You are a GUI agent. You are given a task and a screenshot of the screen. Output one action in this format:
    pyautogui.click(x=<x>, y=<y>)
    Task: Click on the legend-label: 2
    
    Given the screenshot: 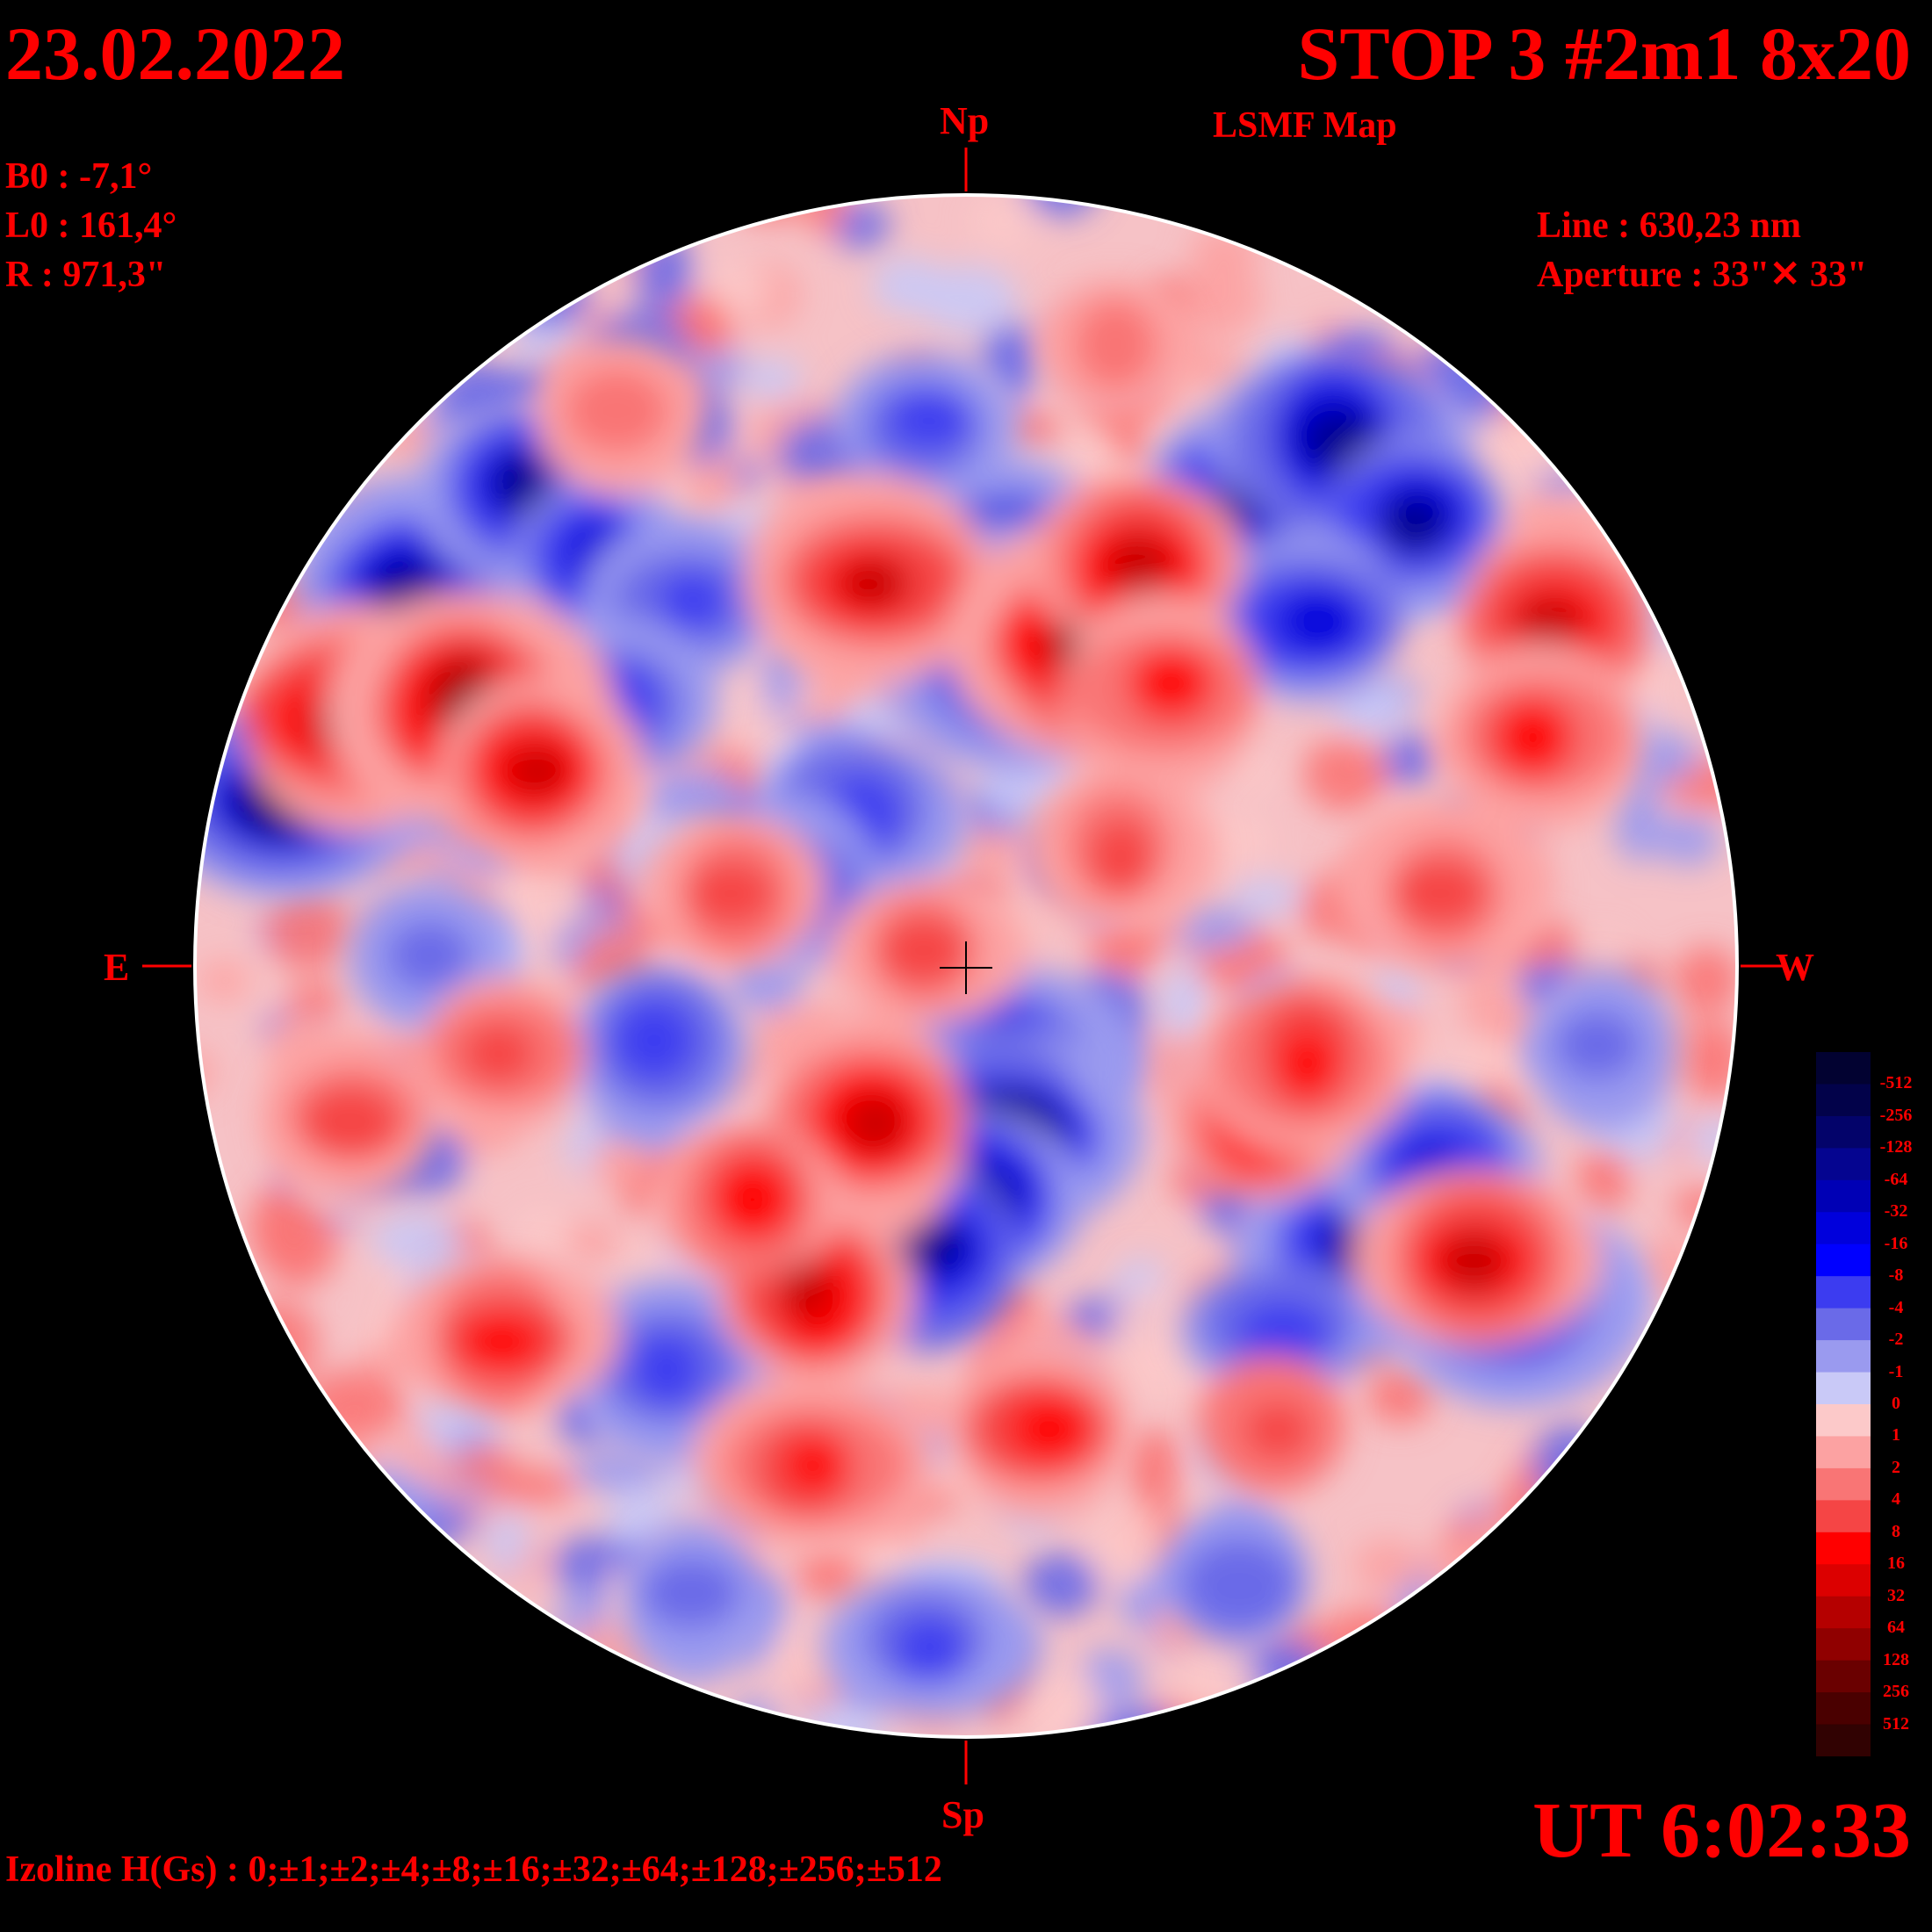 What is the action you would take?
    pyautogui.click(x=1896, y=1467)
    